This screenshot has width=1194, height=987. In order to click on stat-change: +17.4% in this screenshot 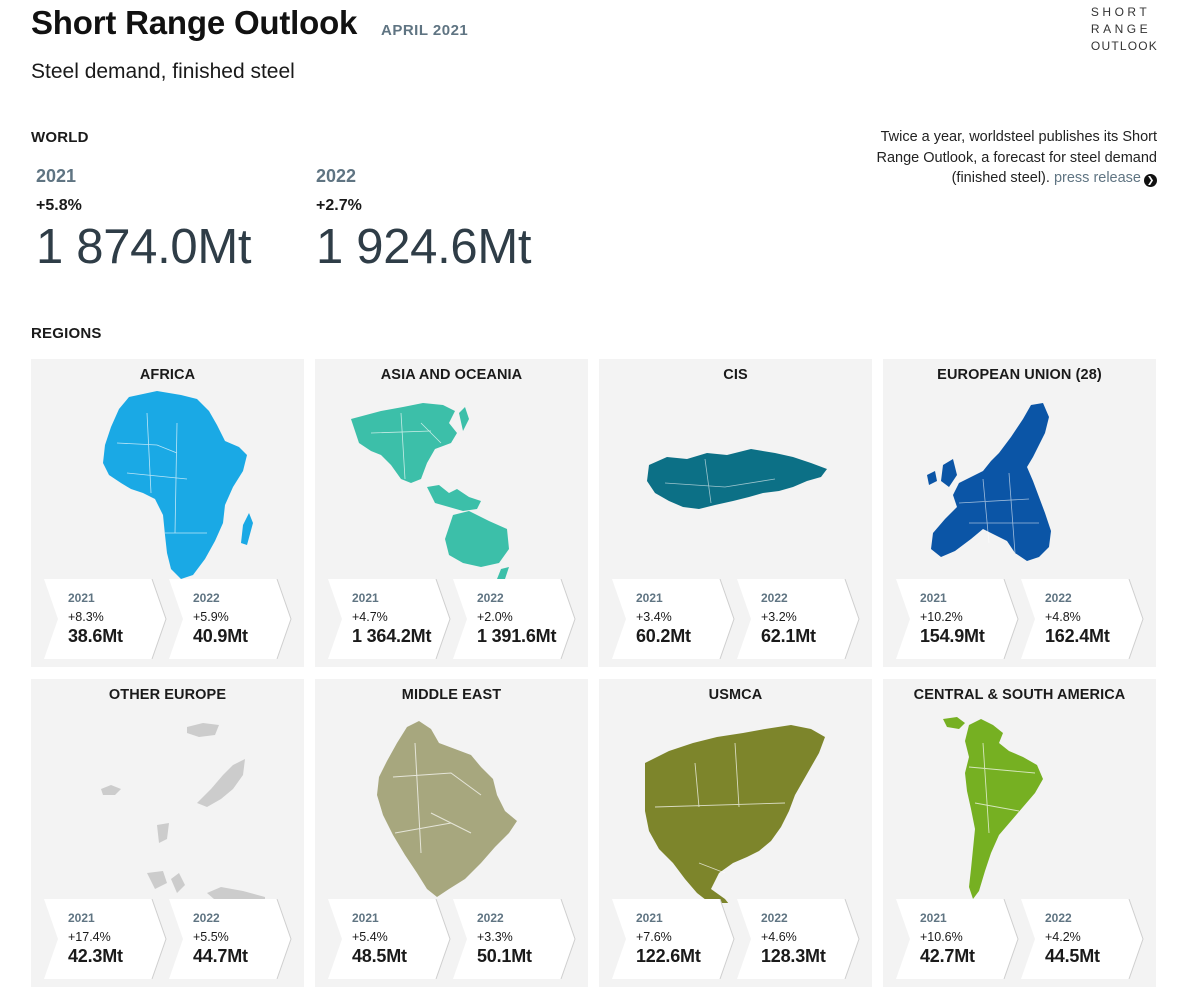, I will do `click(89, 937)`.